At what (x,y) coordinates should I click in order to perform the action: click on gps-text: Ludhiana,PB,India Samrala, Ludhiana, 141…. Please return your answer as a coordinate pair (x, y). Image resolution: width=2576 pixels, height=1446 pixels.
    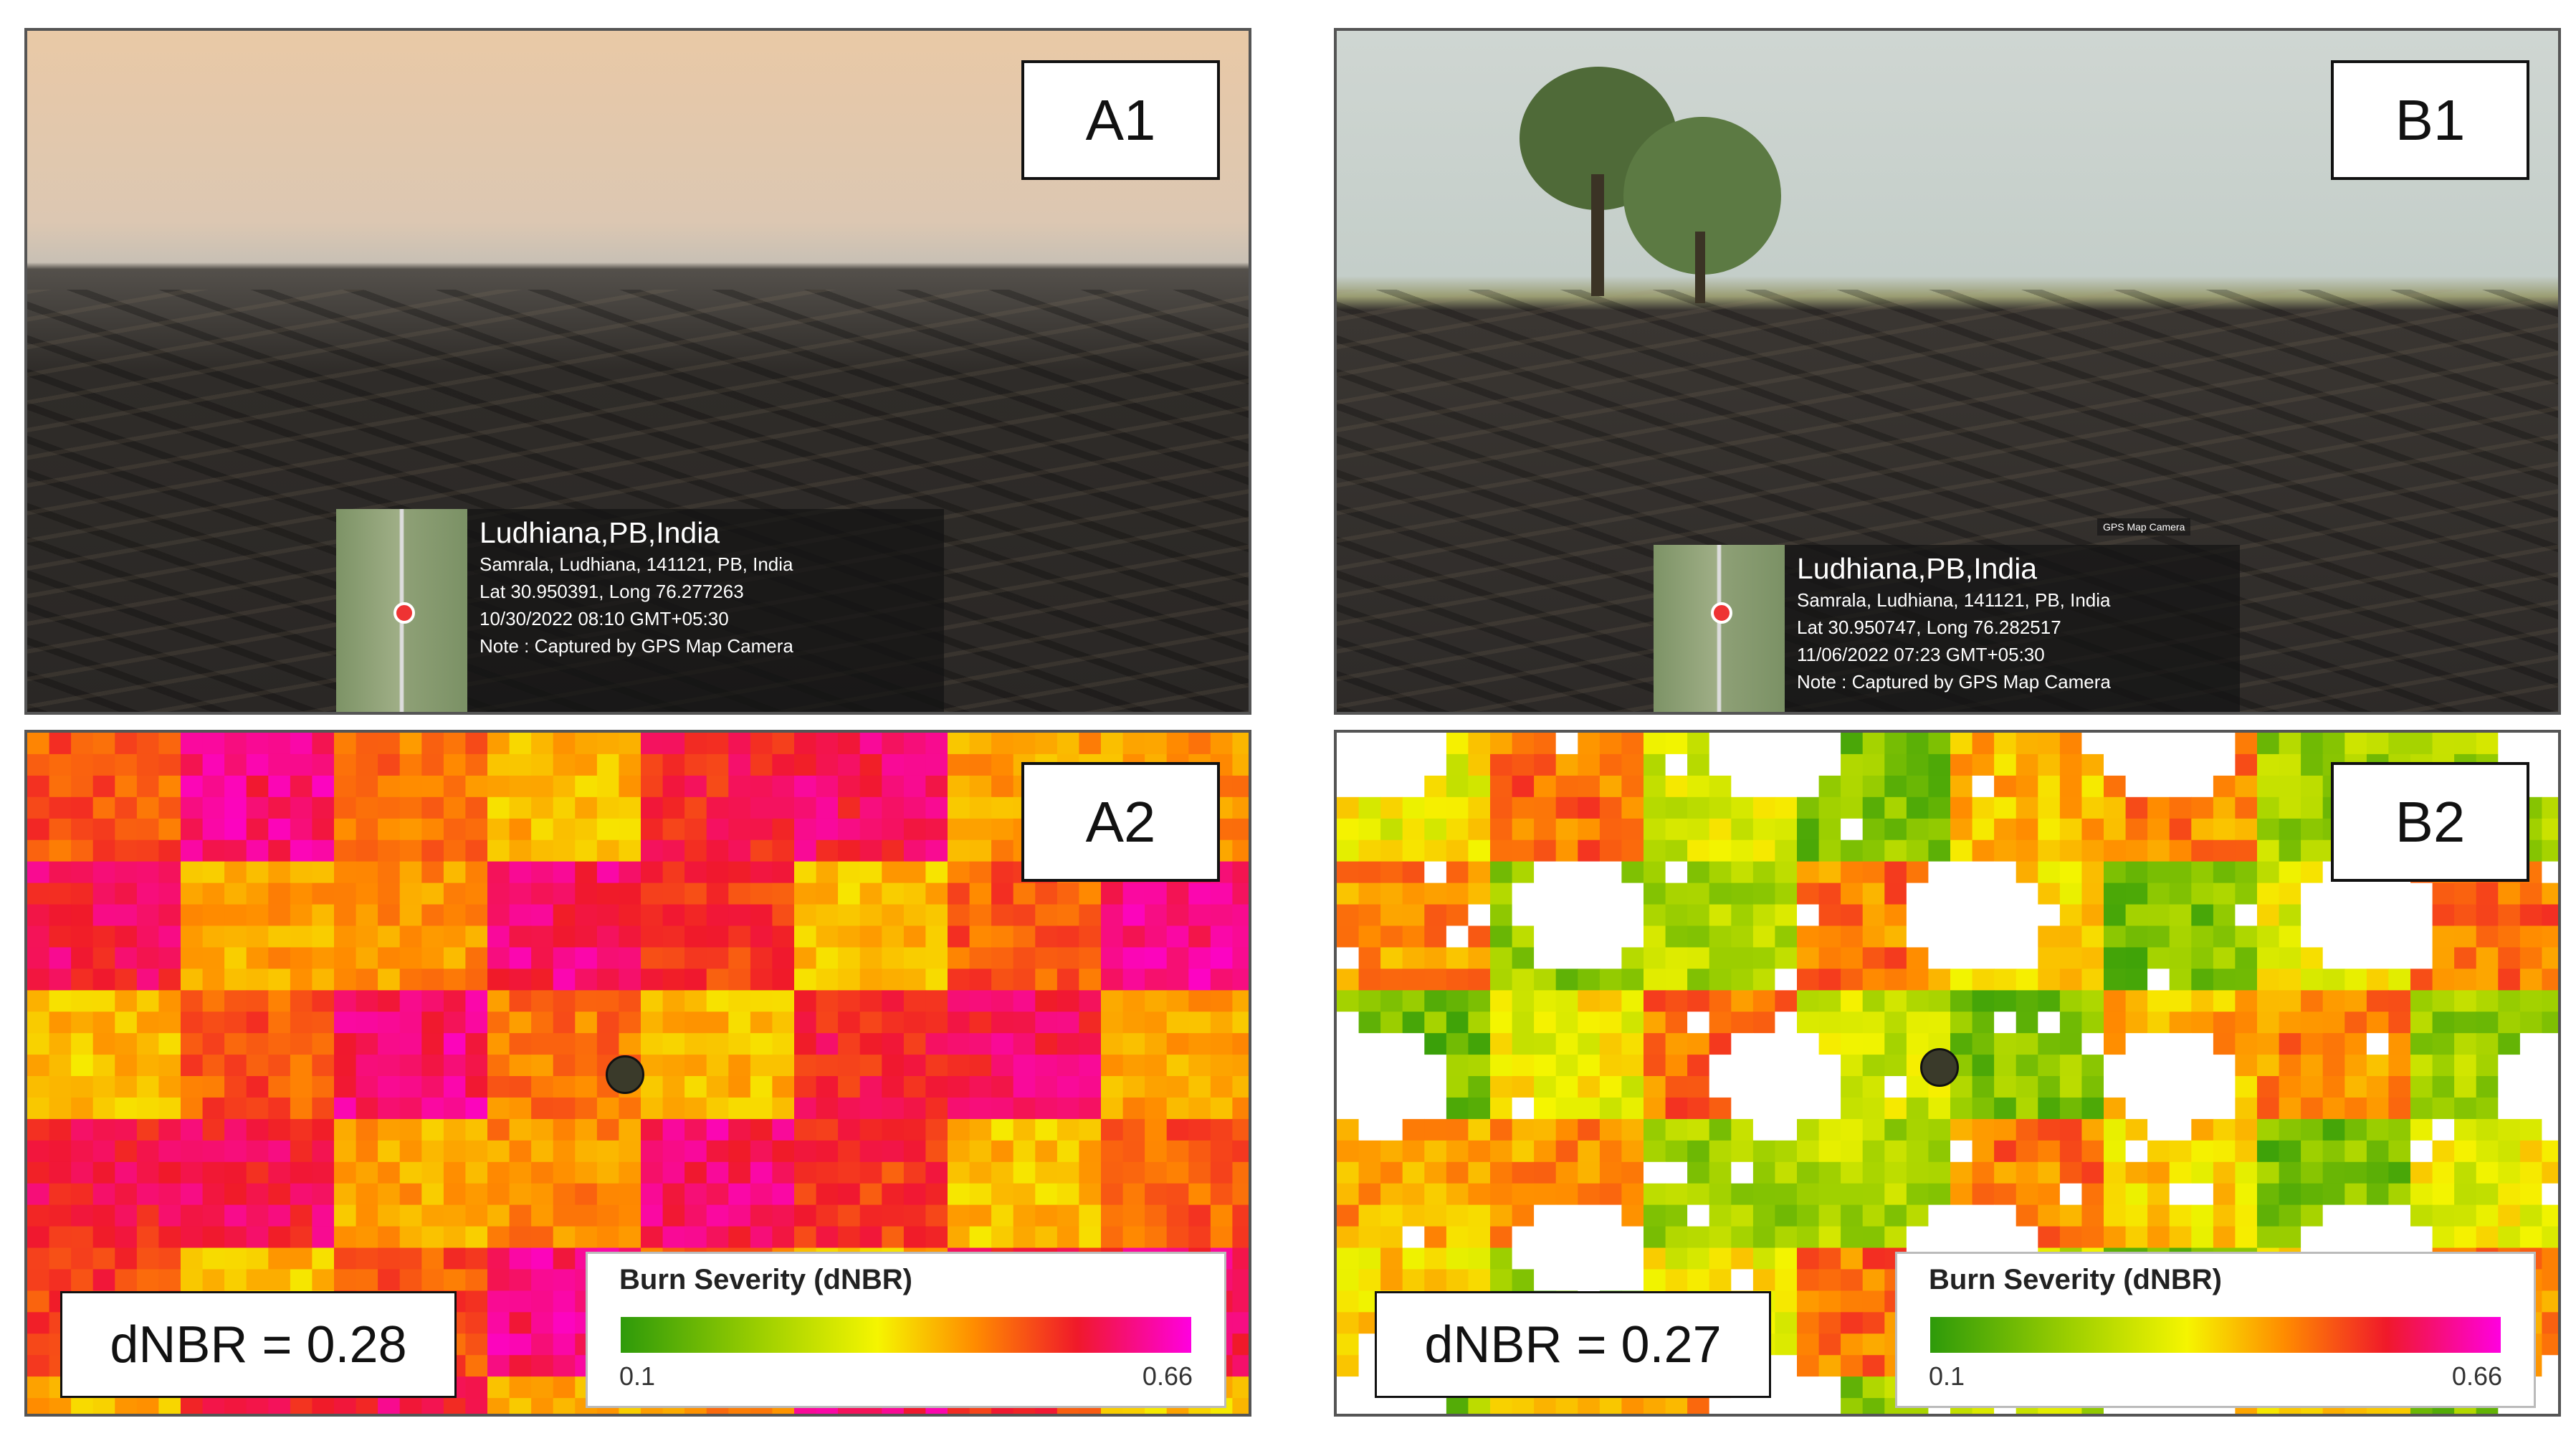
    Looking at the image, I should click on (636, 587).